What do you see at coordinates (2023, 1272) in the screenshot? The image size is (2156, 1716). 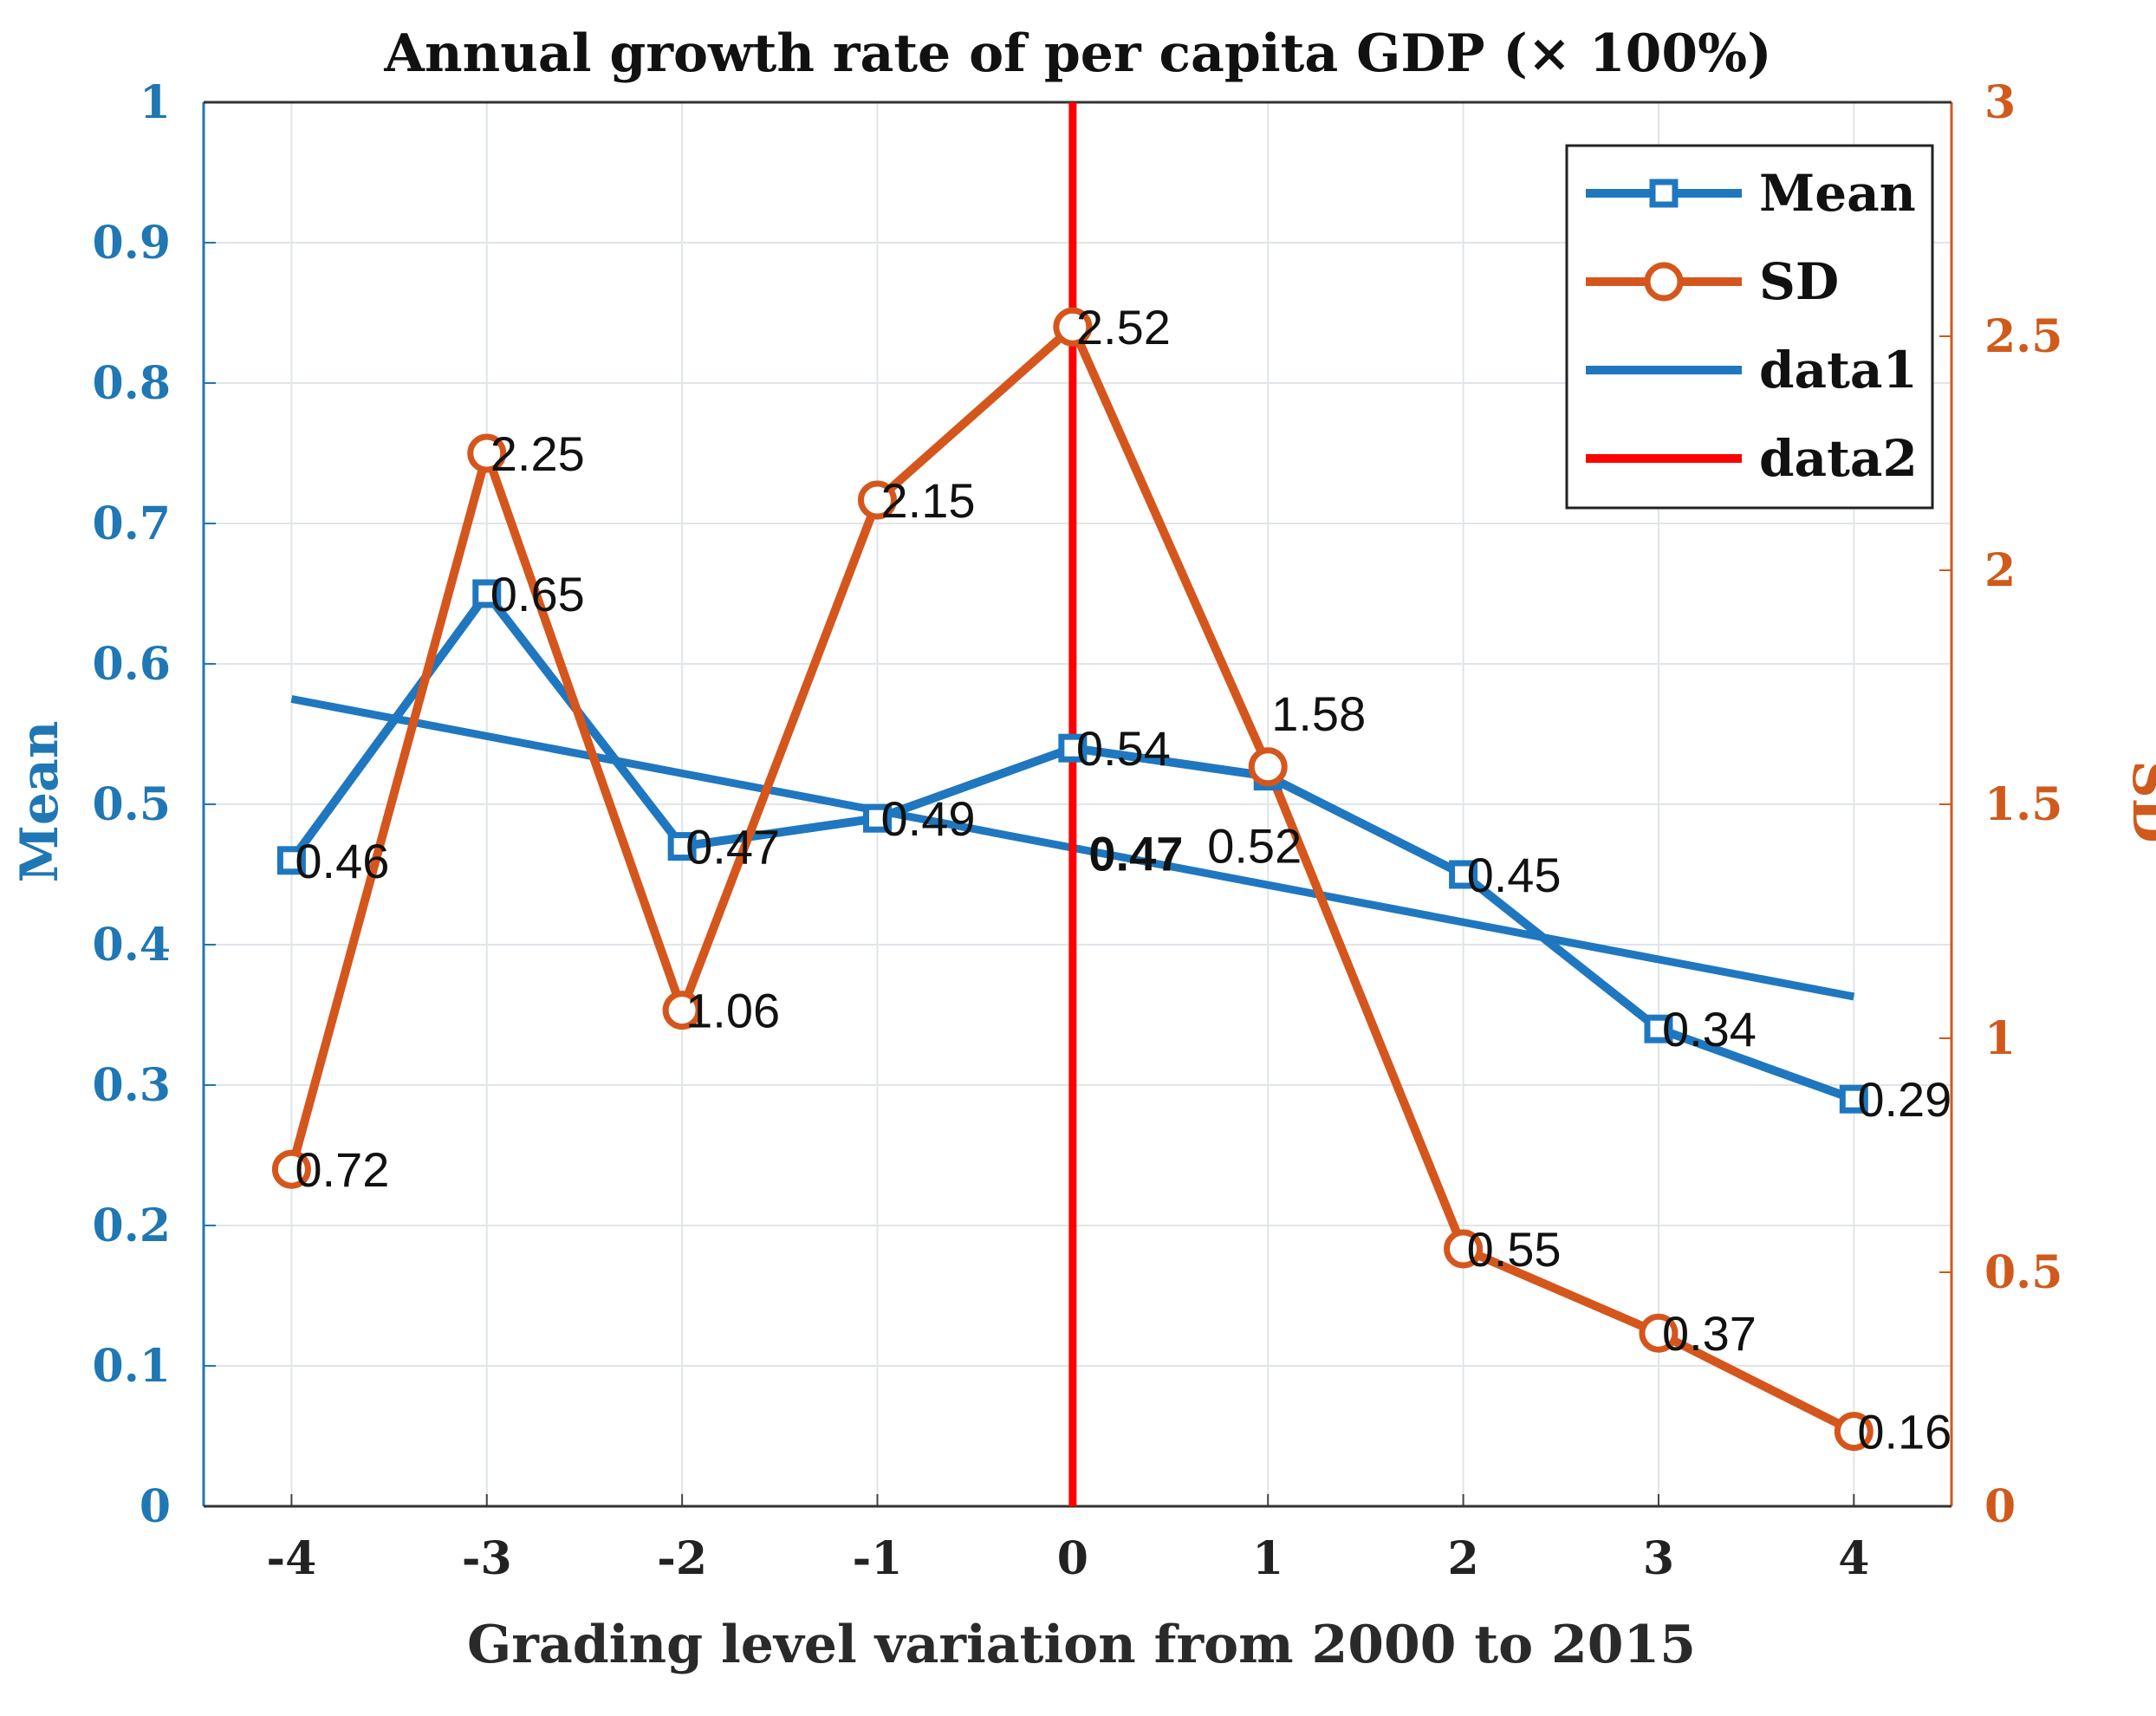 I see `y2-tick-label: 0.5` at bounding box center [2023, 1272].